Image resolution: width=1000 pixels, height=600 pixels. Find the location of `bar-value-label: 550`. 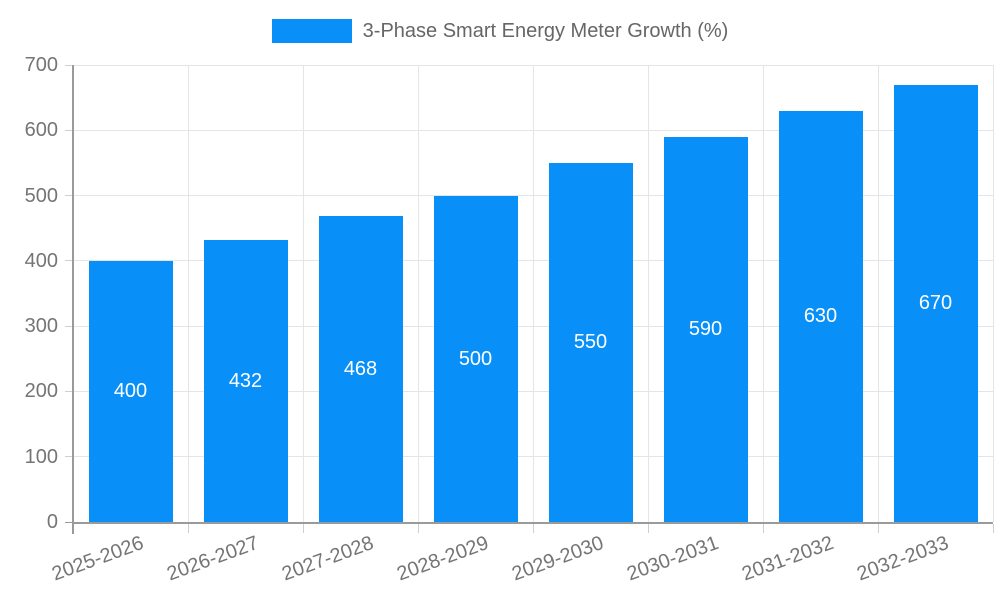

bar-value-label: 550 is located at coordinates (590, 342).